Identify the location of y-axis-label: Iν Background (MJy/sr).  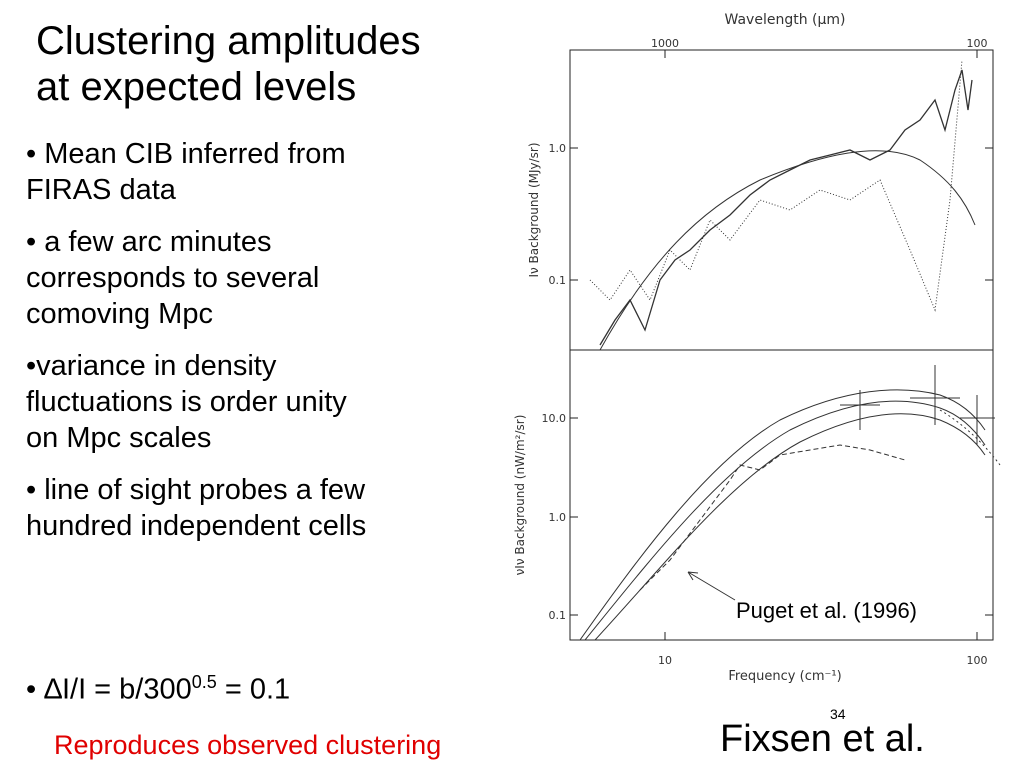
(534, 209).